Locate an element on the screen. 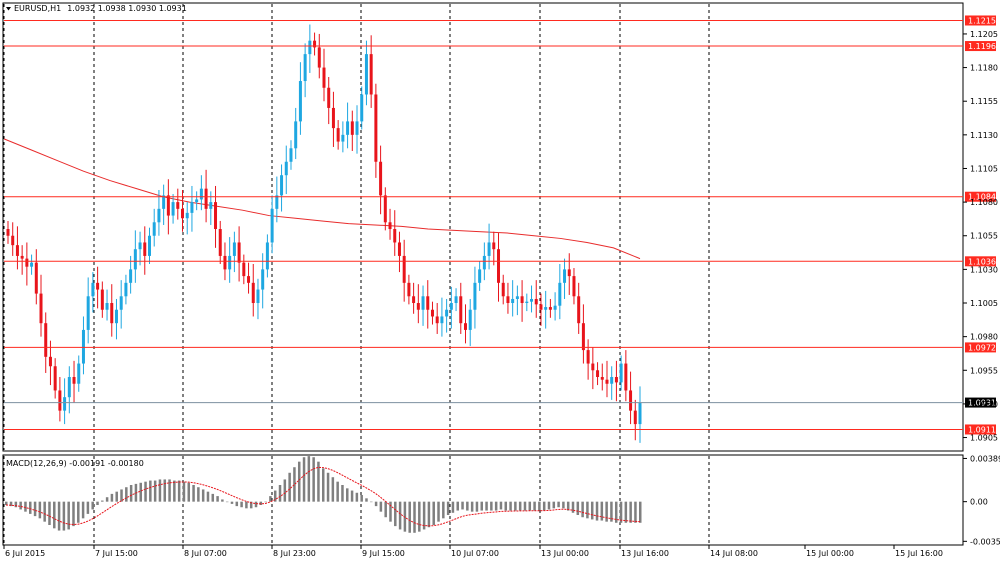 The width and height of the screenshot is (1000, 563). price-tick-label: 1.0955 is located at coordinates (984, 370).